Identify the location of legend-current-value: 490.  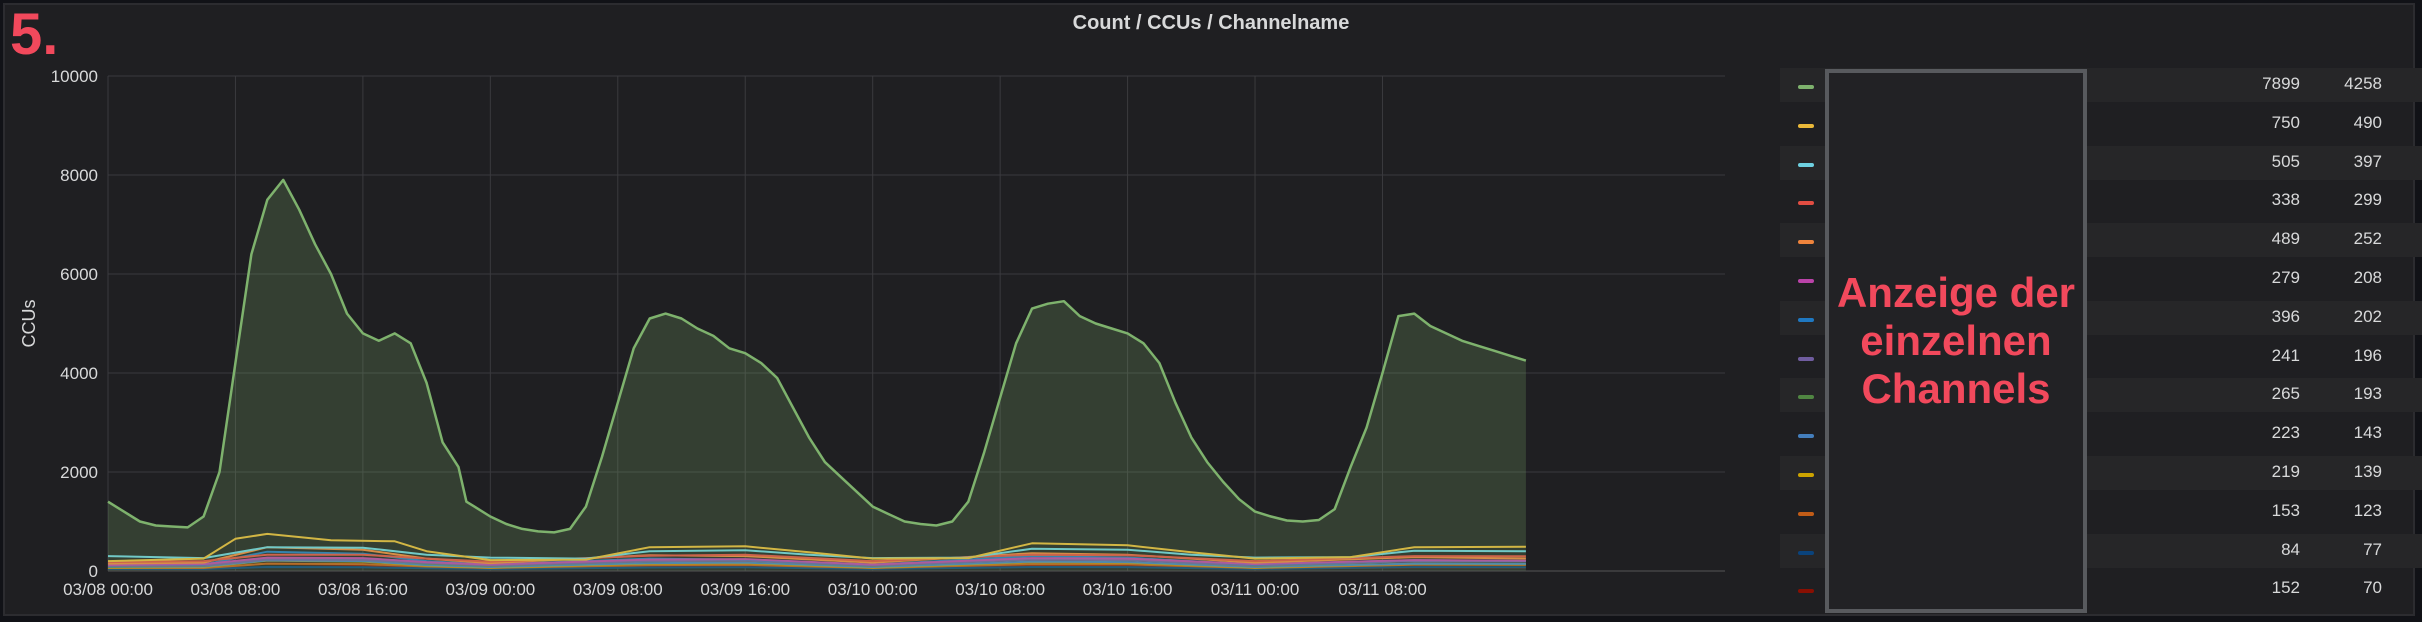
(2367, 122).